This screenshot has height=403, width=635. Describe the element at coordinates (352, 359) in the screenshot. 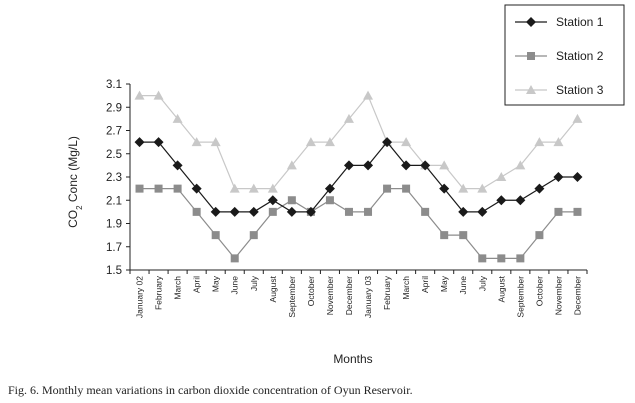

I see `x-axis-title: Months` at that location.